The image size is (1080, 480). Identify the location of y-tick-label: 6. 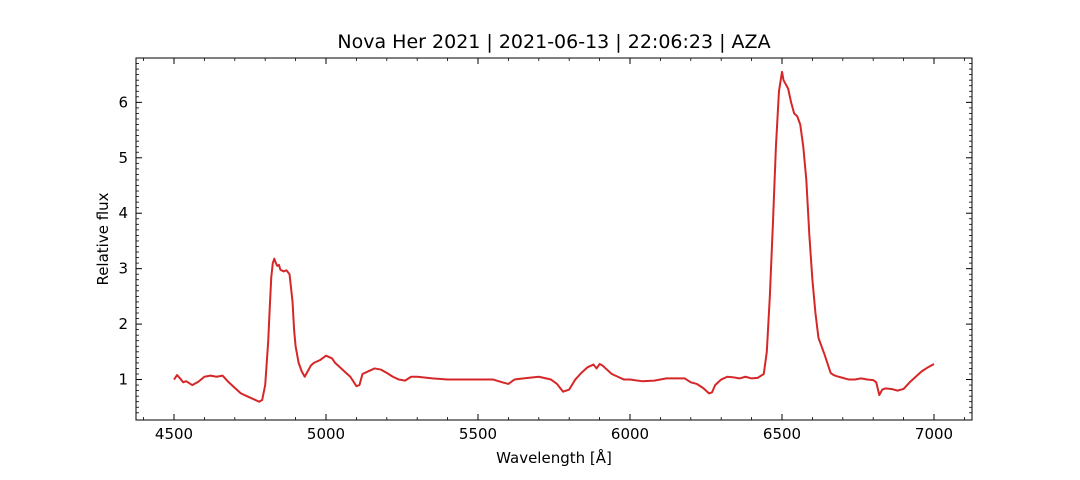
(123, 102).